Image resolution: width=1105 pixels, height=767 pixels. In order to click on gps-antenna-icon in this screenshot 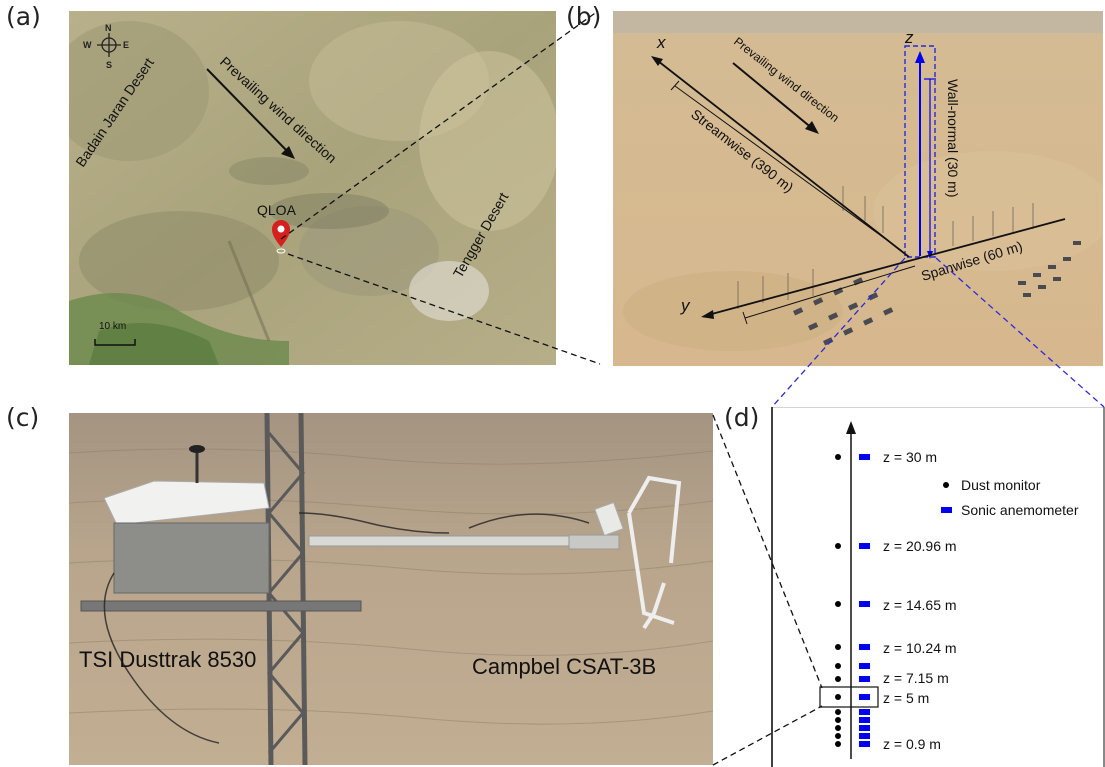, I will do `click(197, 449)`.